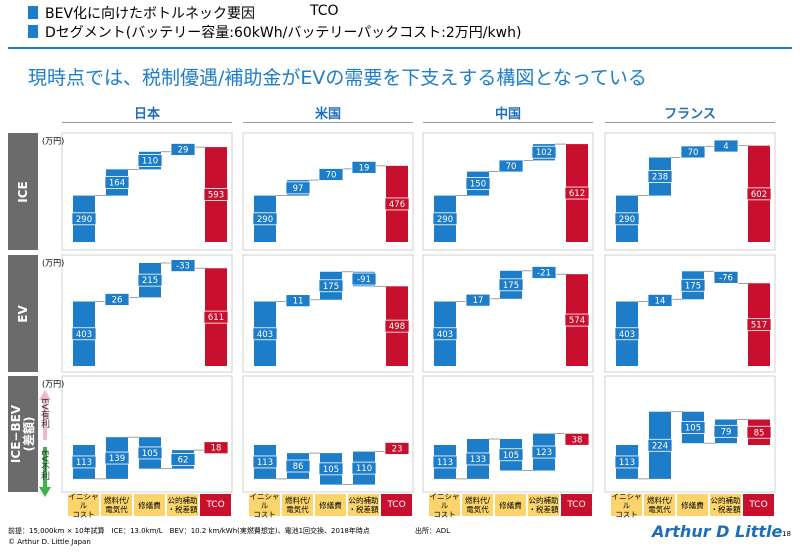  I want to click on value-label: 4, so click(725, 147).